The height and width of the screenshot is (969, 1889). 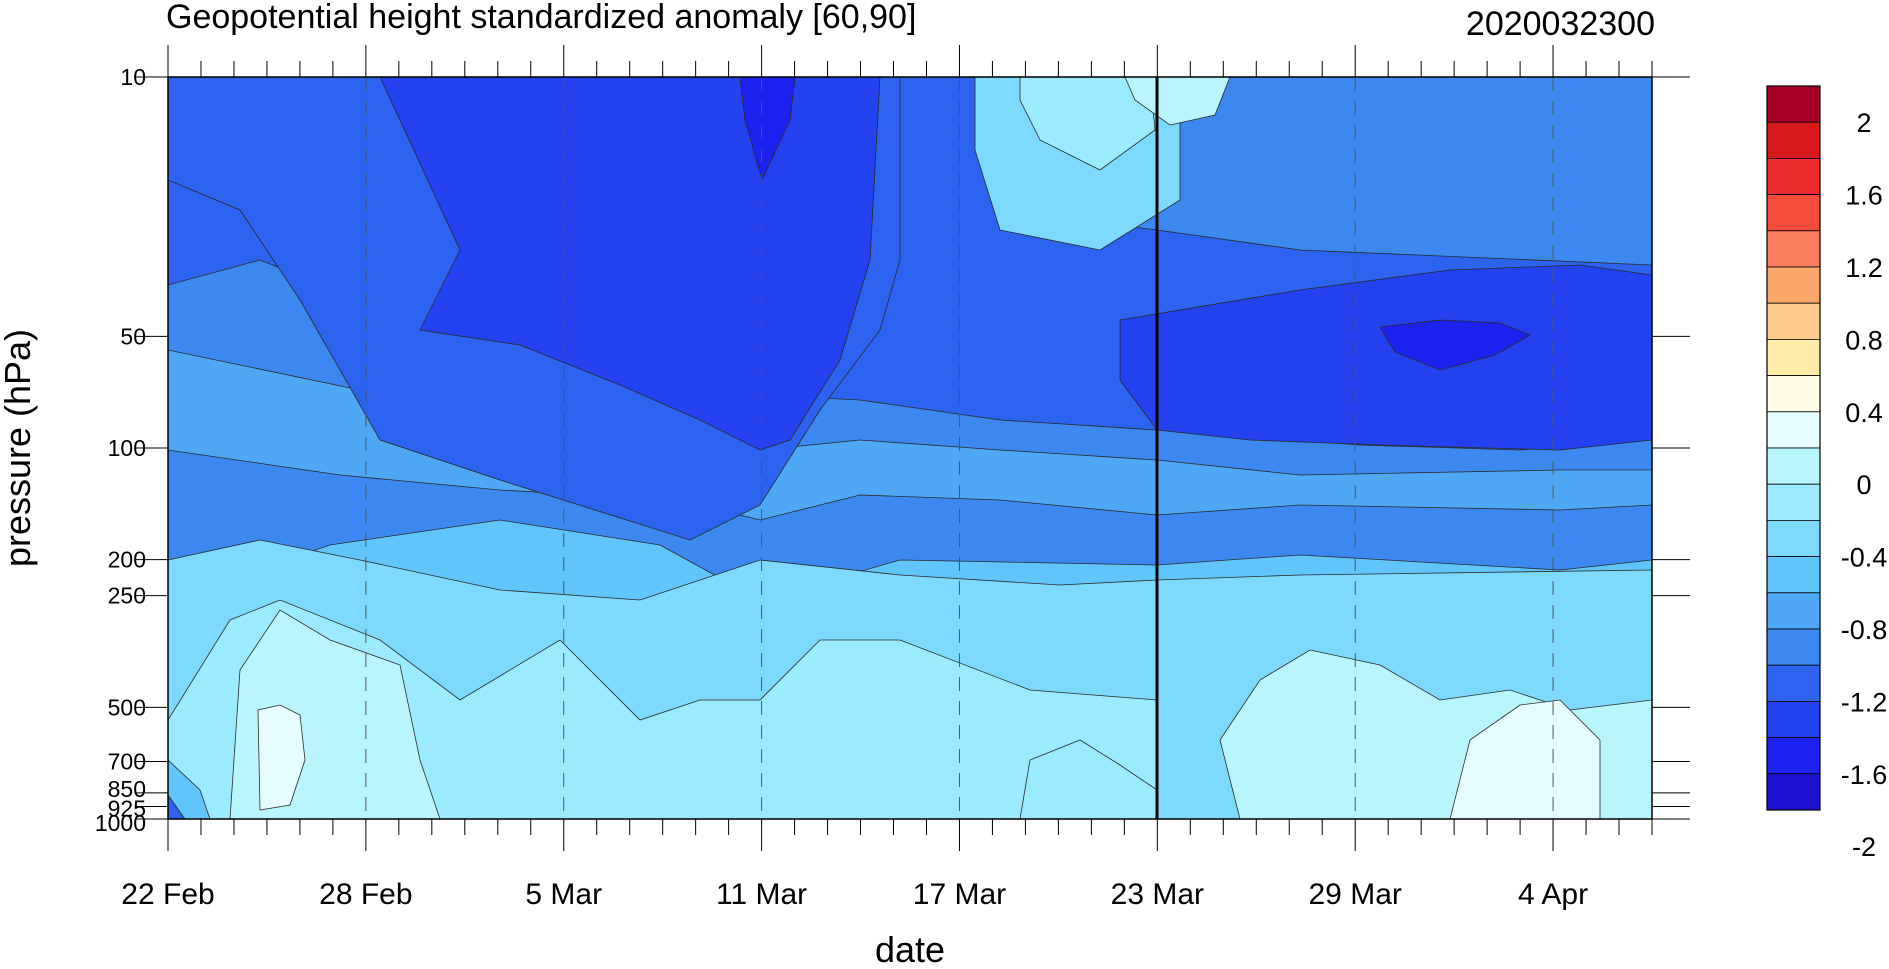 I want to click on colorbar-label: -1.6, so click(x=1864, y=775).